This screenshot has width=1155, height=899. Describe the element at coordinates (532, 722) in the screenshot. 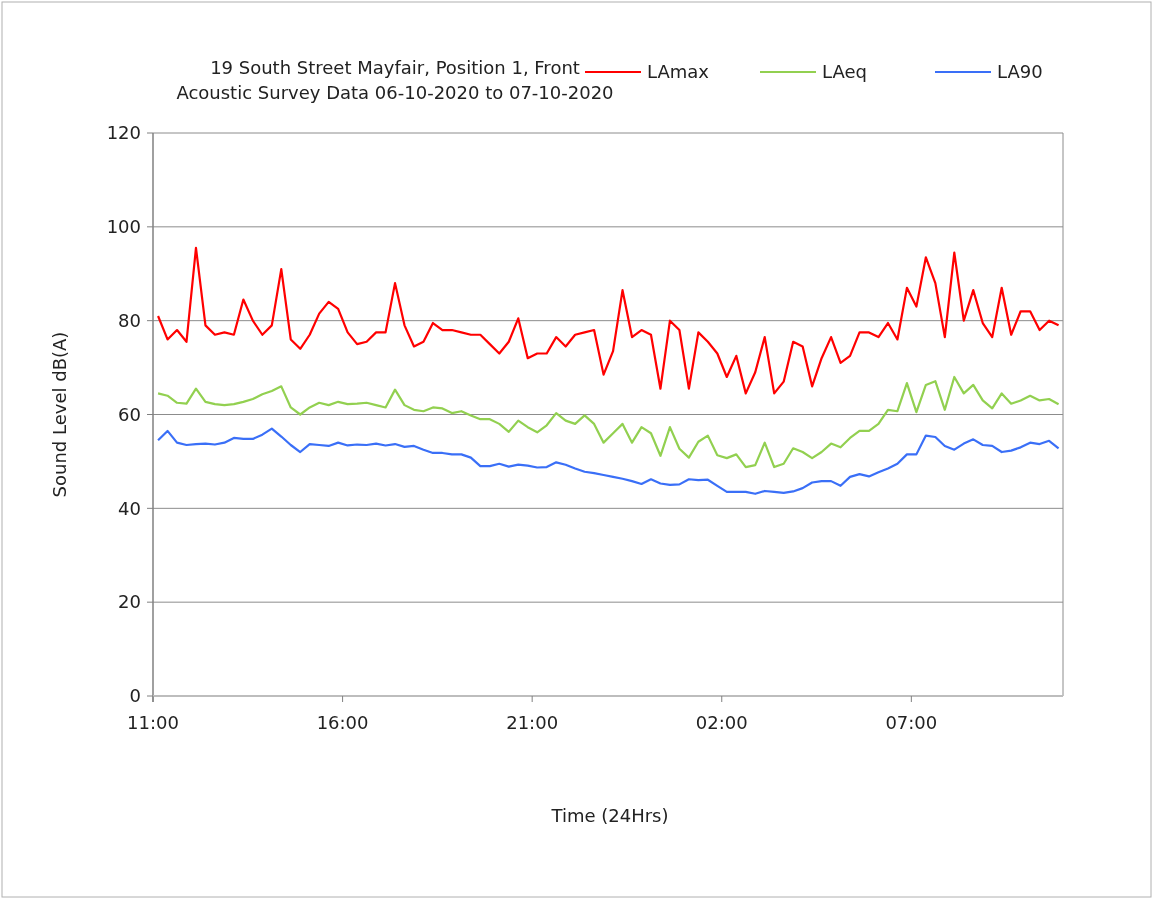

I see `x-tick-label: 21:00` at that location.